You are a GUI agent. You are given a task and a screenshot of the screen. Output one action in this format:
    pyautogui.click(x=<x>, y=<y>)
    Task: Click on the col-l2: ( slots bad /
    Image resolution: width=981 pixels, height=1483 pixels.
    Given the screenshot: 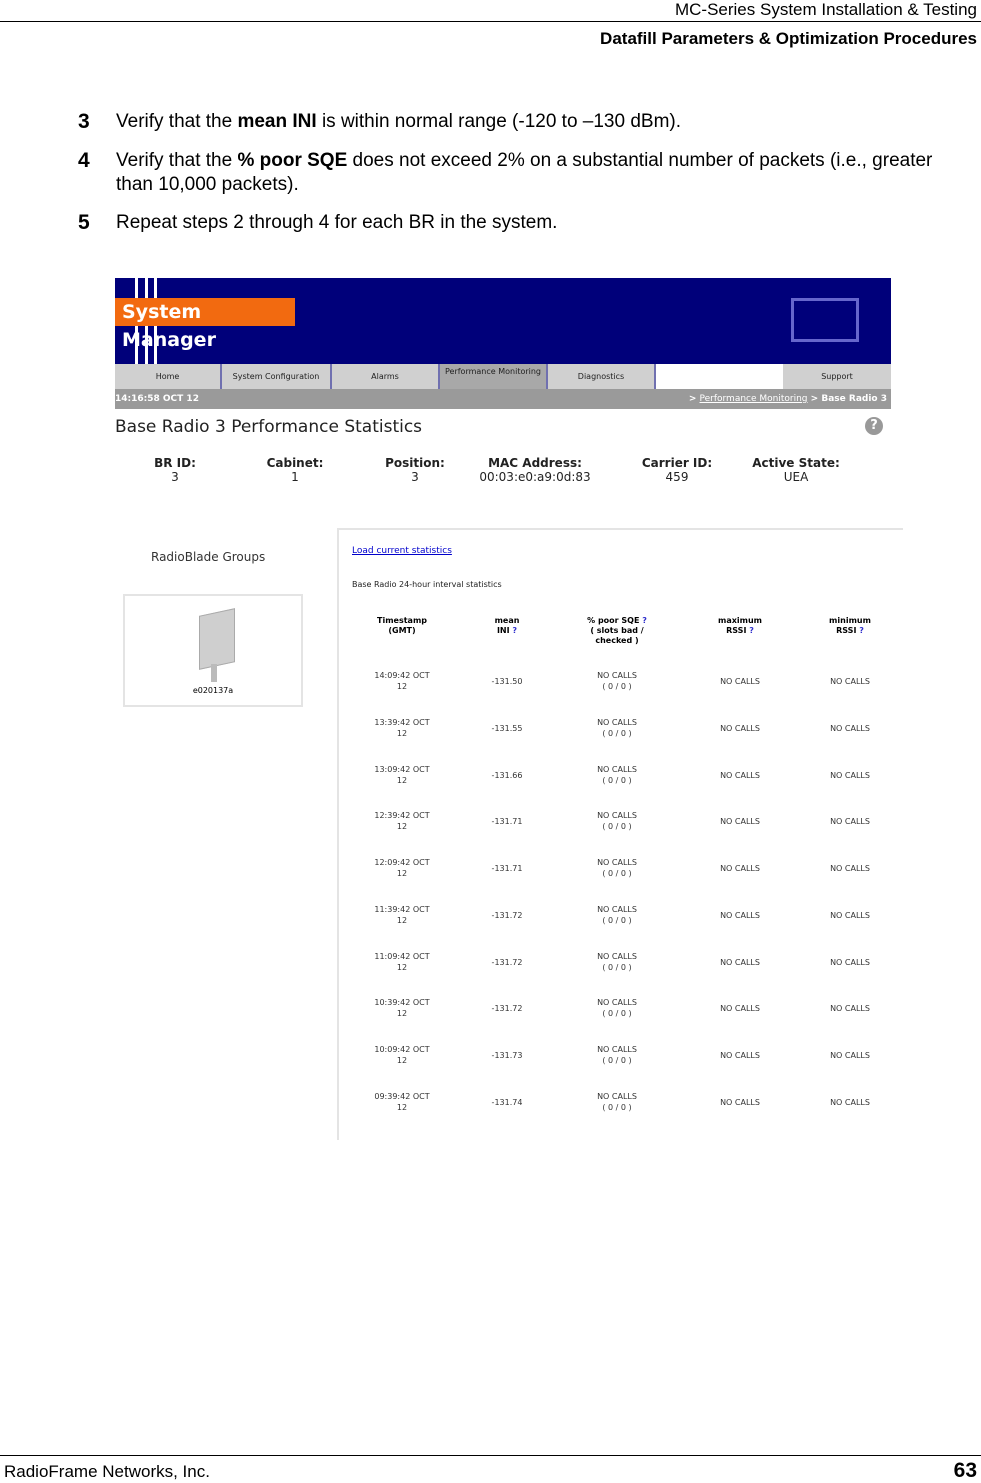 What is the action you would take?
    pyautogui.click(x=617, y=630)
    